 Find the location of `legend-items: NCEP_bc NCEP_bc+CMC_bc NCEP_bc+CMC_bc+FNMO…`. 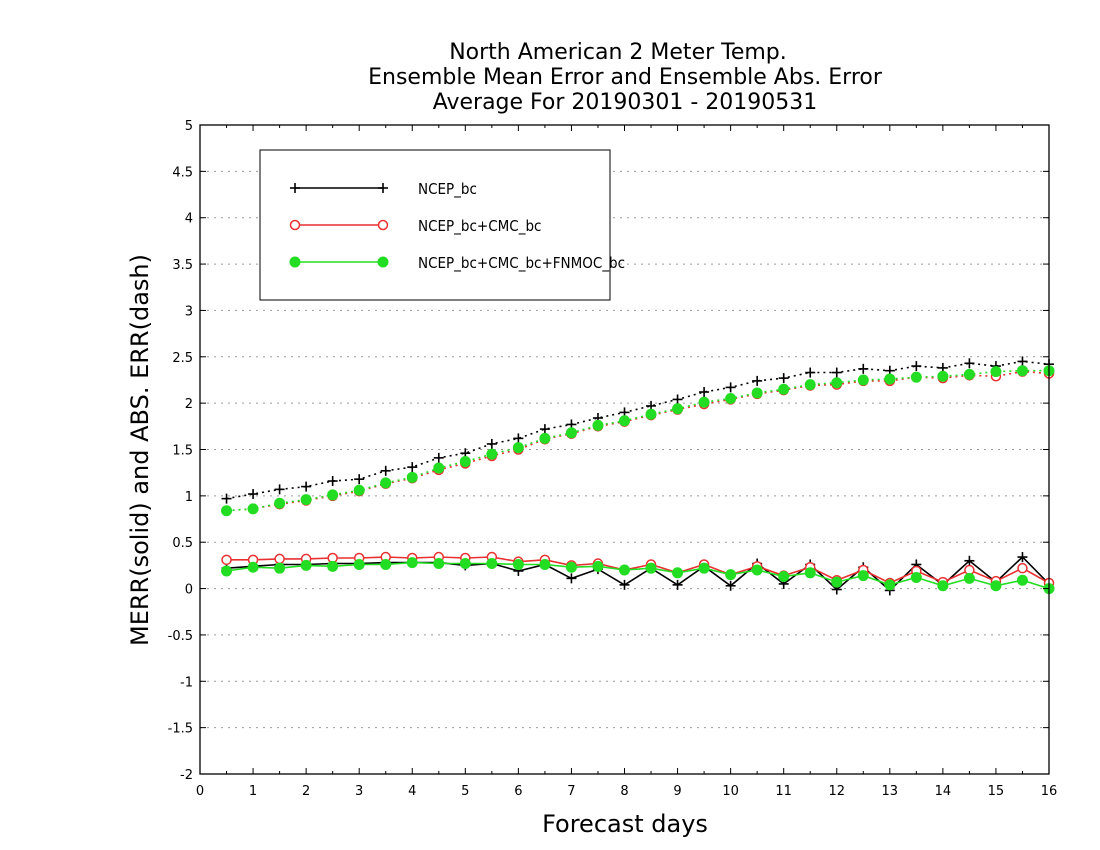

legend-items: NCEP_bc NCEP_bc+CMC_bc NCEP_bc+CMC_bc+FNMO… is located at coordinates (457, 226).